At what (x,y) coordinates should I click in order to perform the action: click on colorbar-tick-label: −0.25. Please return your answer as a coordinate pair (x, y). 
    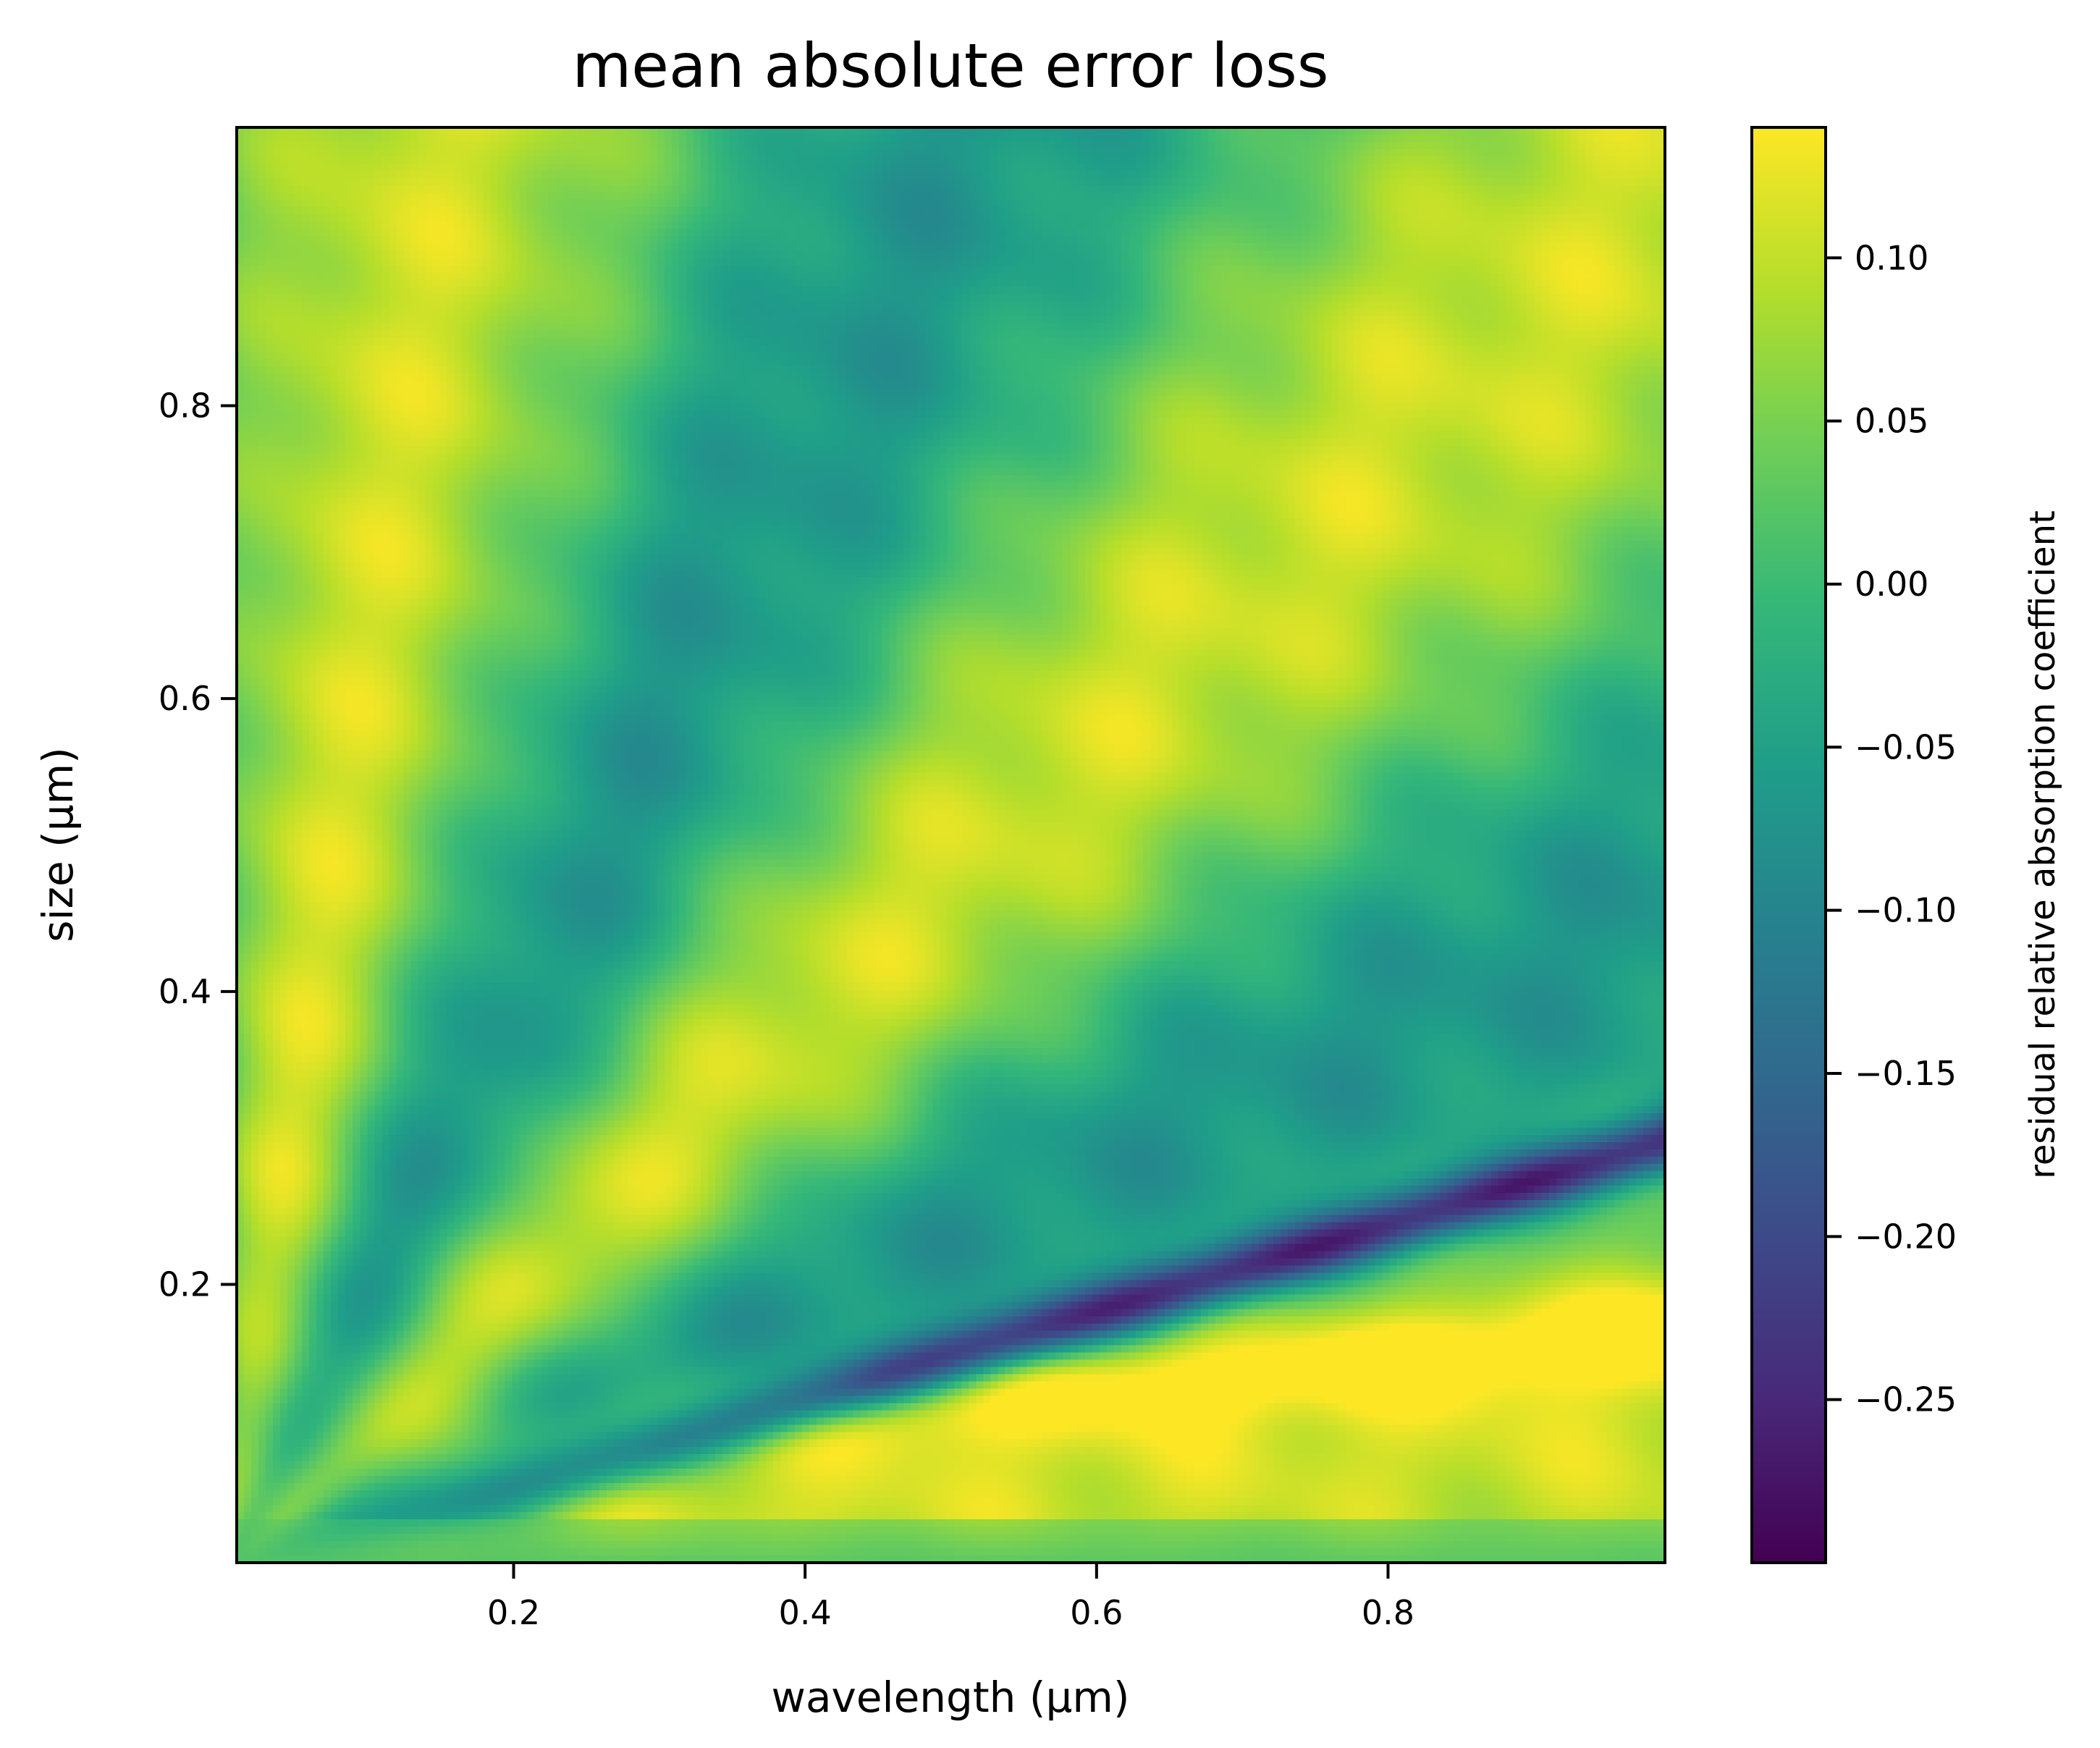
    Looking at the image, I should click on (1906, 1399).